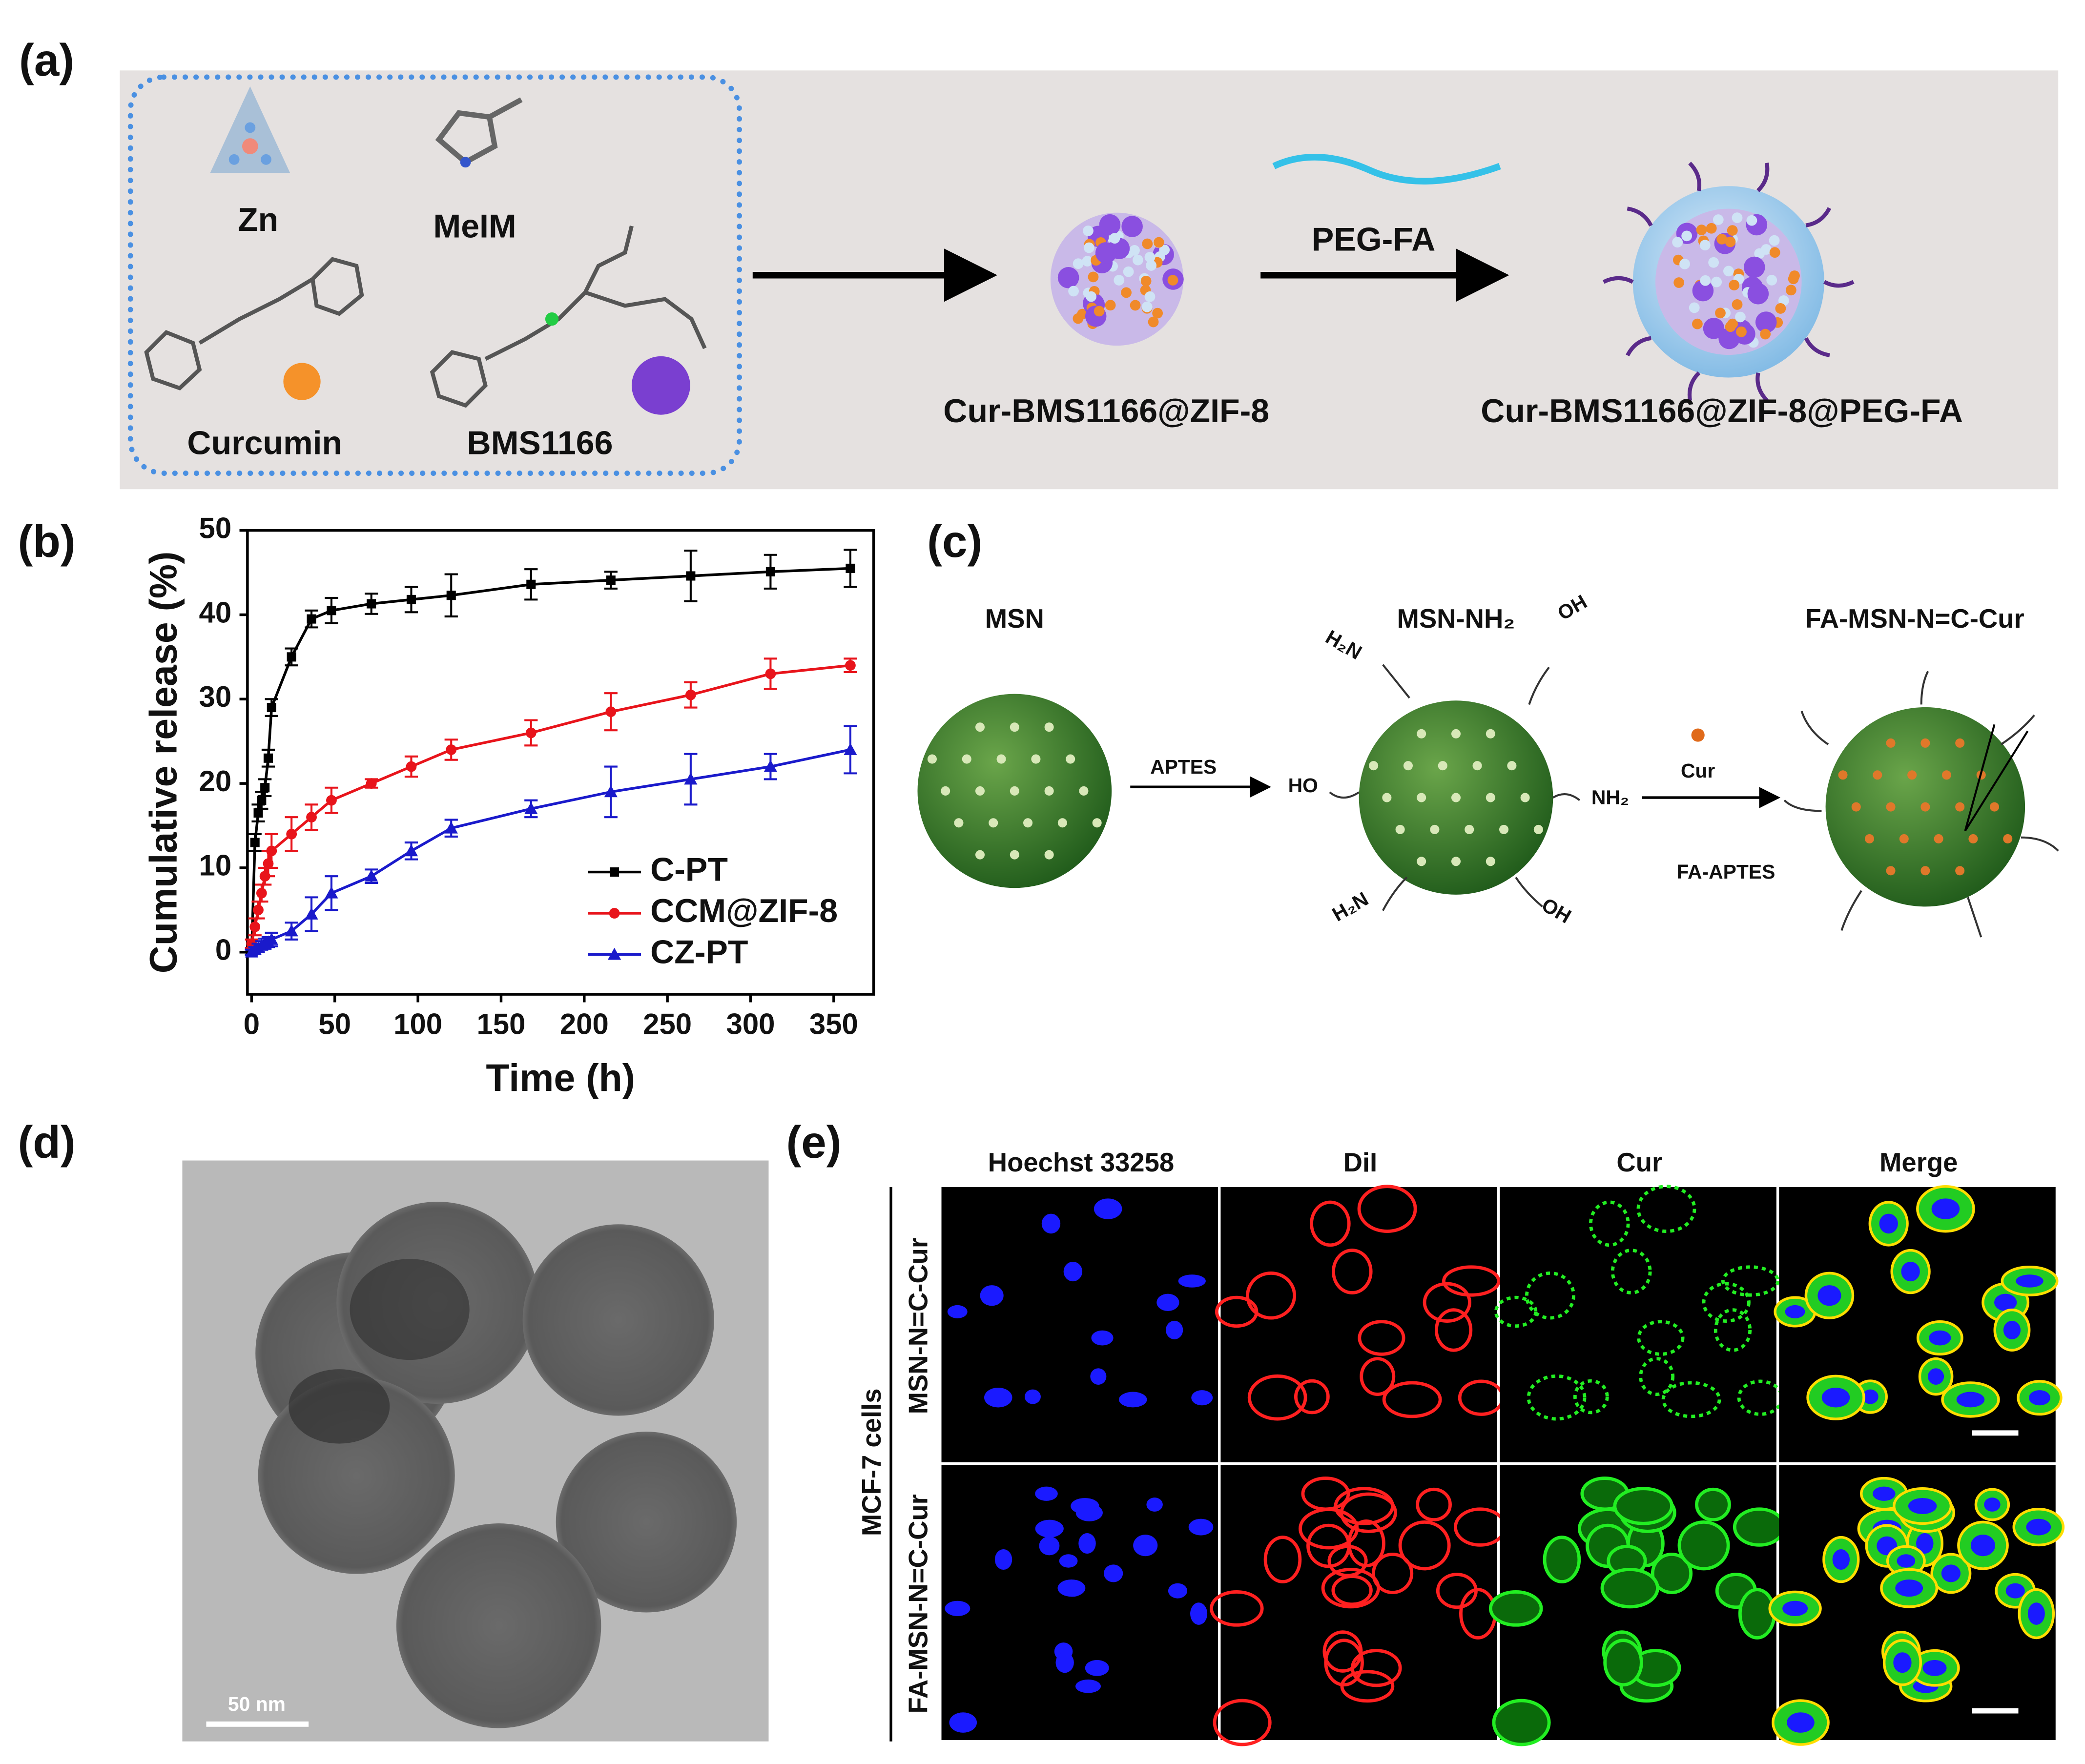  What do you see at coordinates (163, 763) in the screenshot?
I see `y-axis-label: Cumulative release (%)` at bounding box center [163, 763].